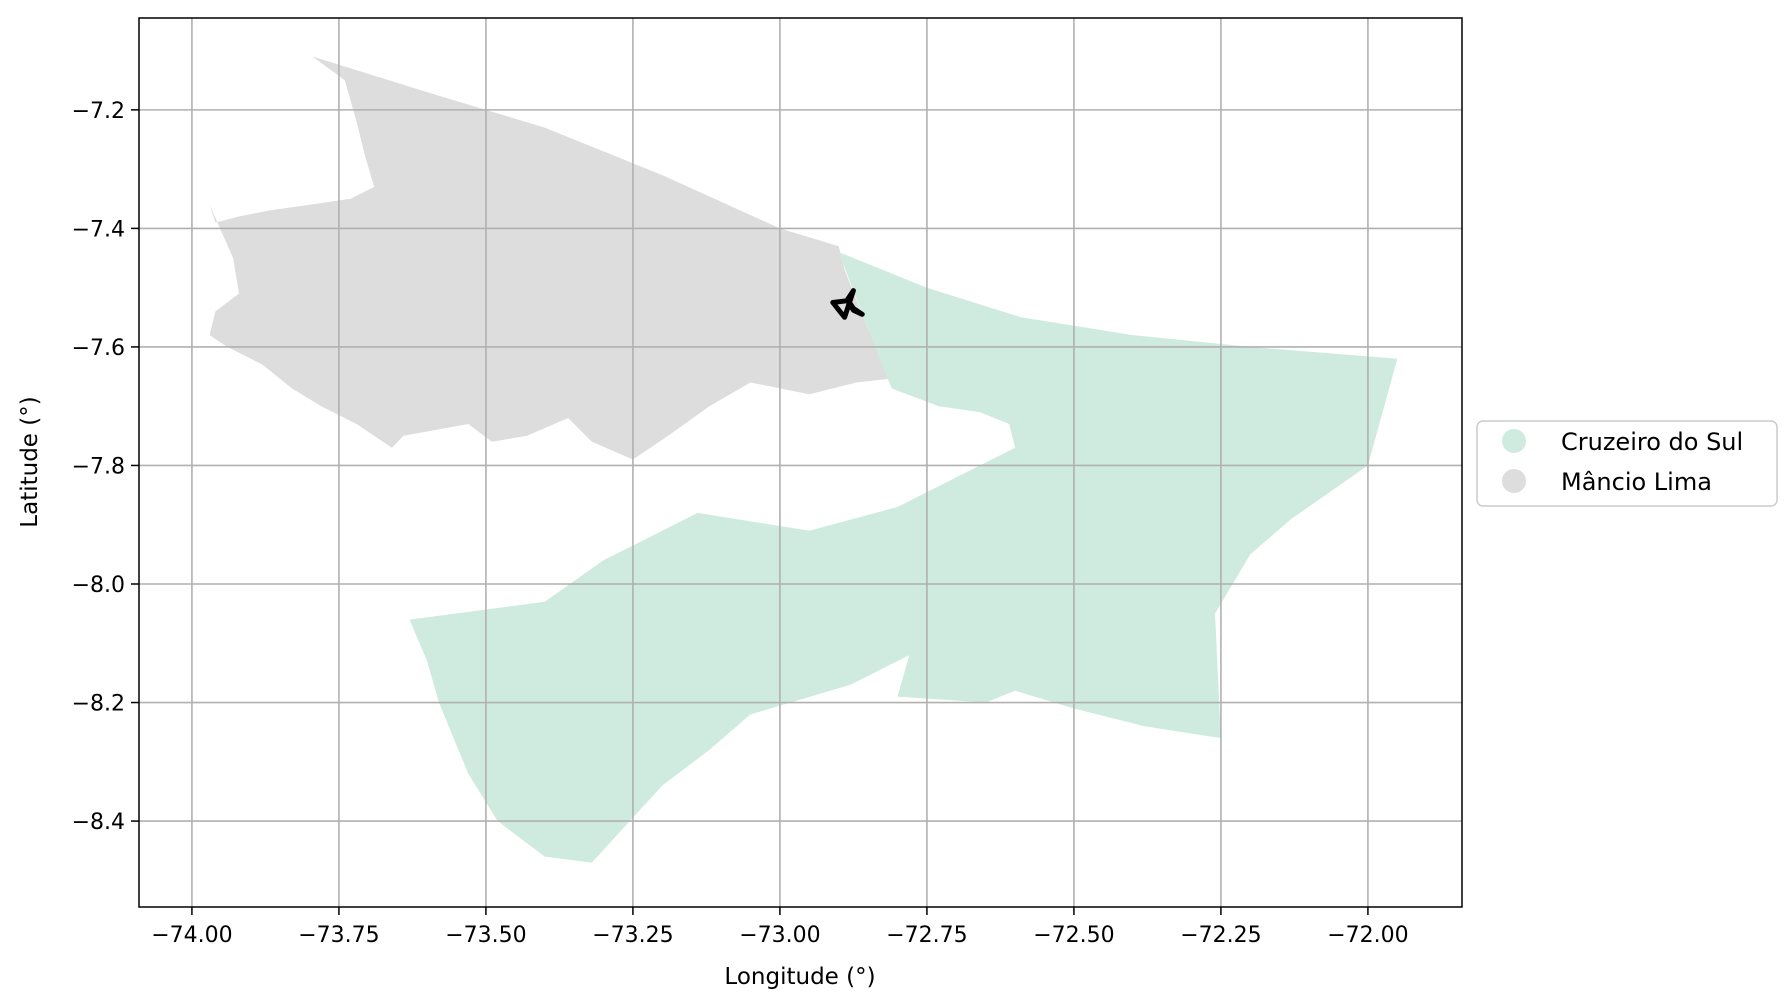 This screenshot has height=1006, width=1789. What do you see at coordinates (1514, 481) in the screenshot?
I see `legend-swatch-mancio-lima` at bounding box center [1514, 481].